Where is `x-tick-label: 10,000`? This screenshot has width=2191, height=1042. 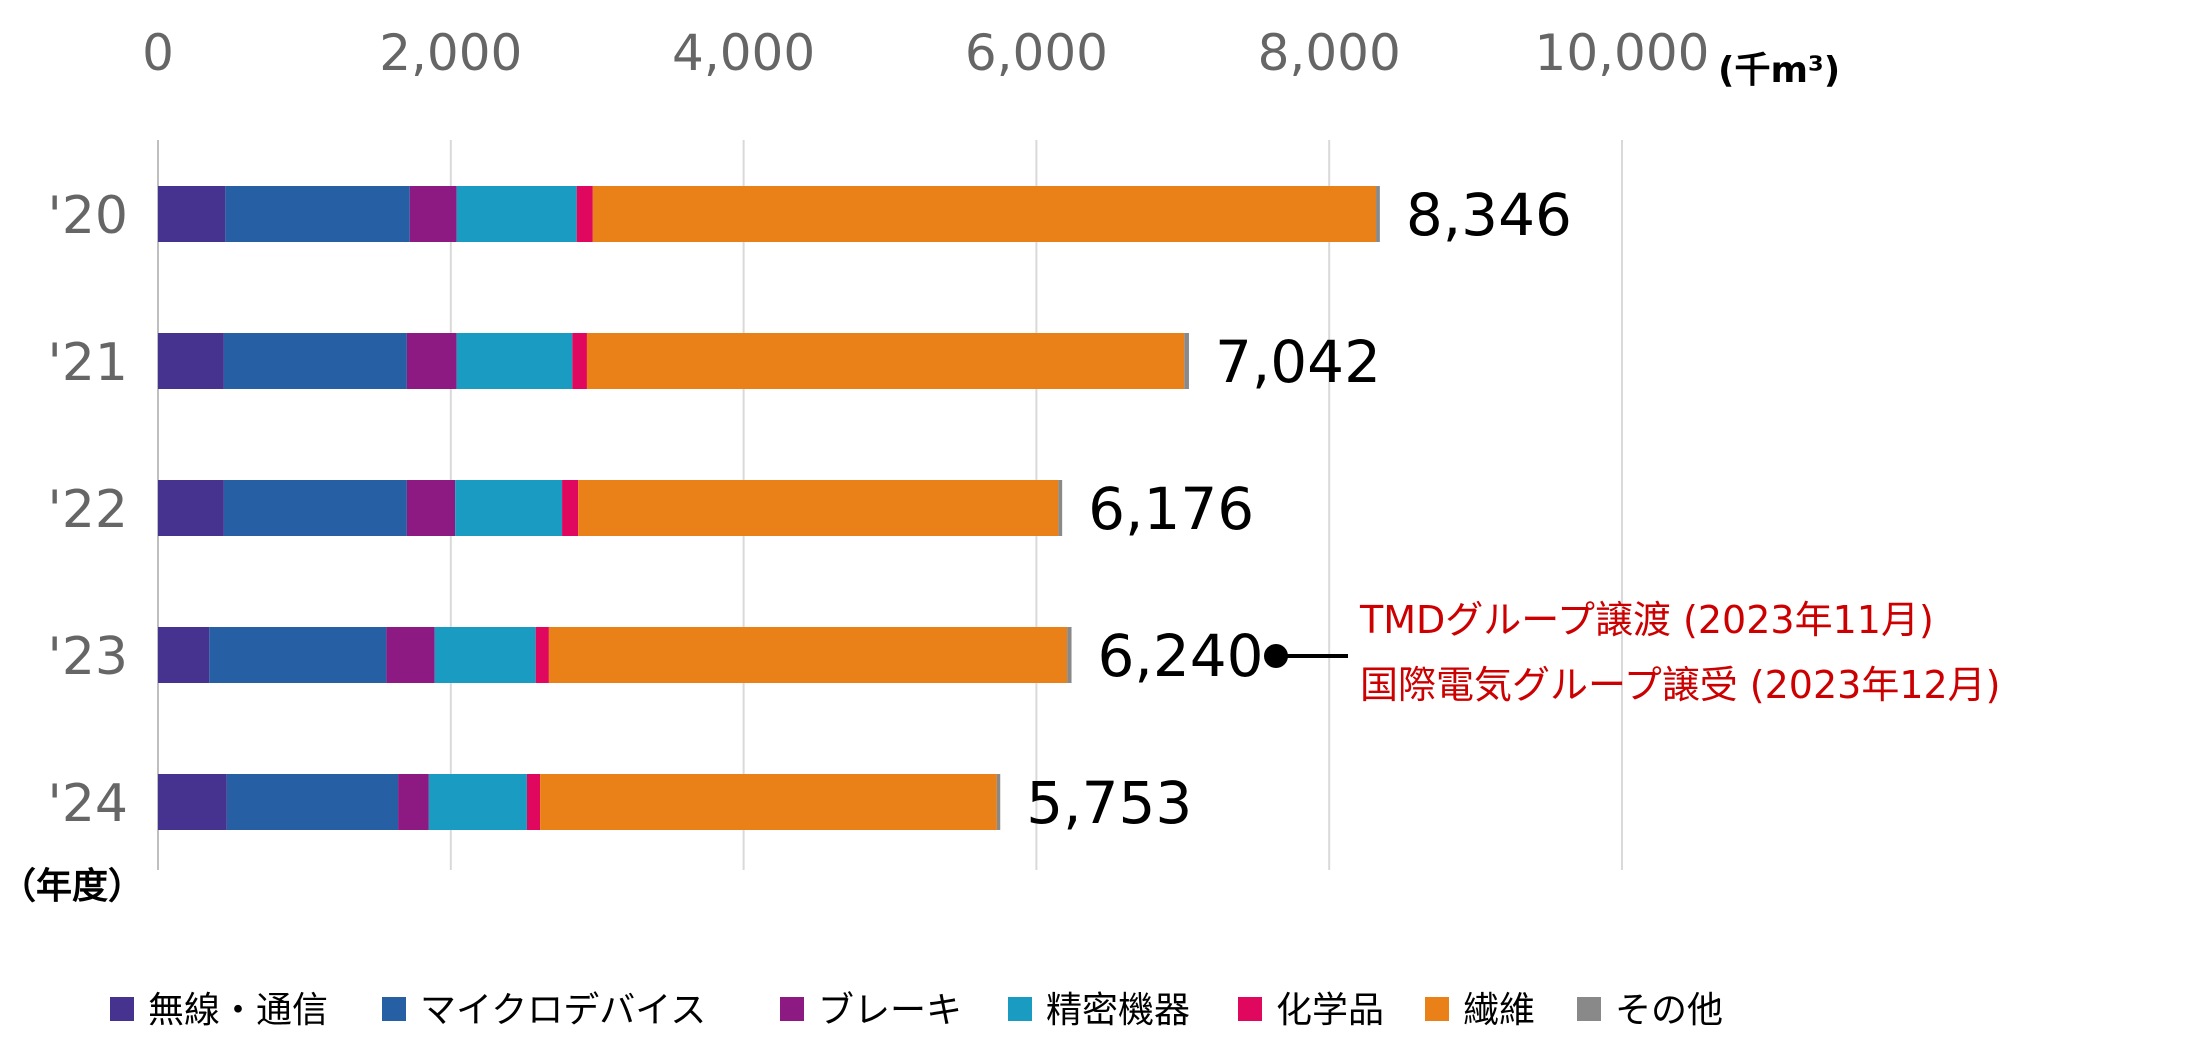 x-tick-label: 10,000 is located at coordinates (1622, 53).